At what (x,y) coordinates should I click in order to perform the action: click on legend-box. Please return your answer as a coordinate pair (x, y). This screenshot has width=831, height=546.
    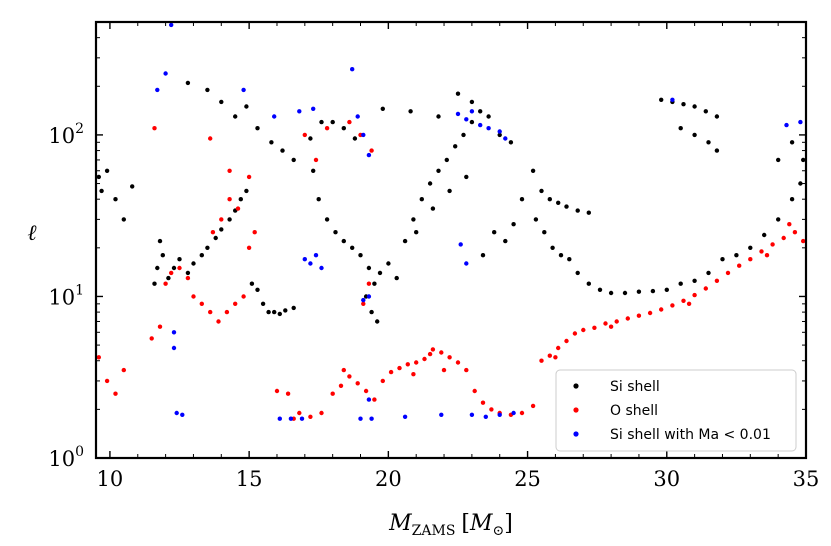
    Looking at the image, I should click on (676, 410).